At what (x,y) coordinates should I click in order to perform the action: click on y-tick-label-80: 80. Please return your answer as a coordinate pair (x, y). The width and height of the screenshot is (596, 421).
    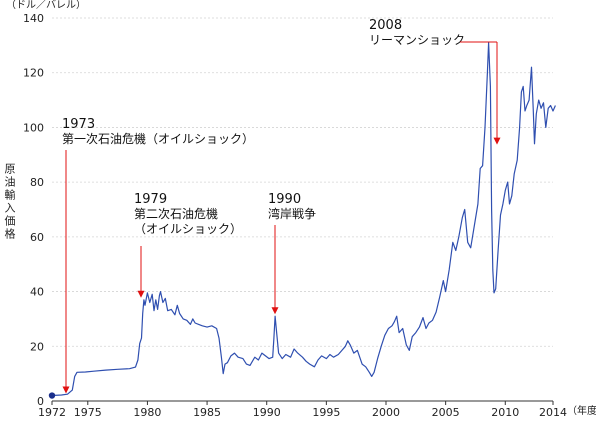
    Looking at the image, I should click on (37, 182).